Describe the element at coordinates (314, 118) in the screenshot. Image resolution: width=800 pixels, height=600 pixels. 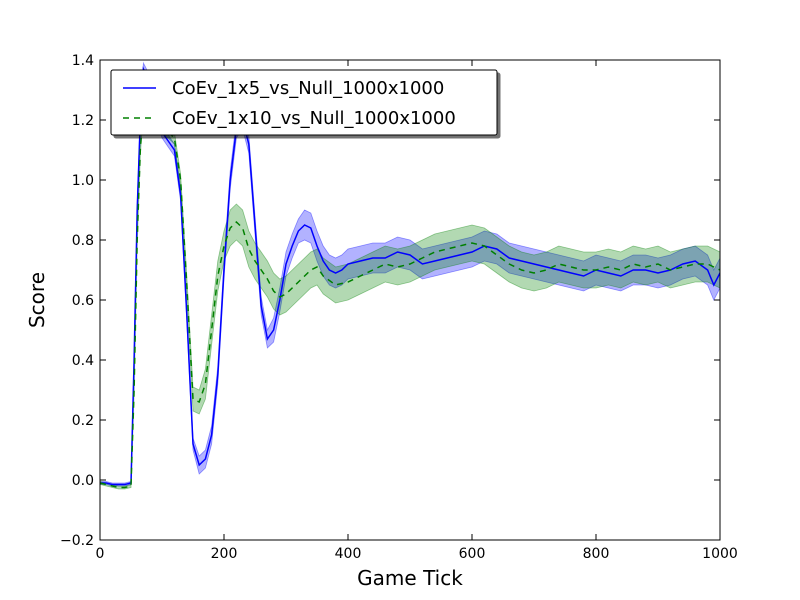
I see `legend-label-series-2: CoEv_1x10_vs_Null_1000x1000` at that location.